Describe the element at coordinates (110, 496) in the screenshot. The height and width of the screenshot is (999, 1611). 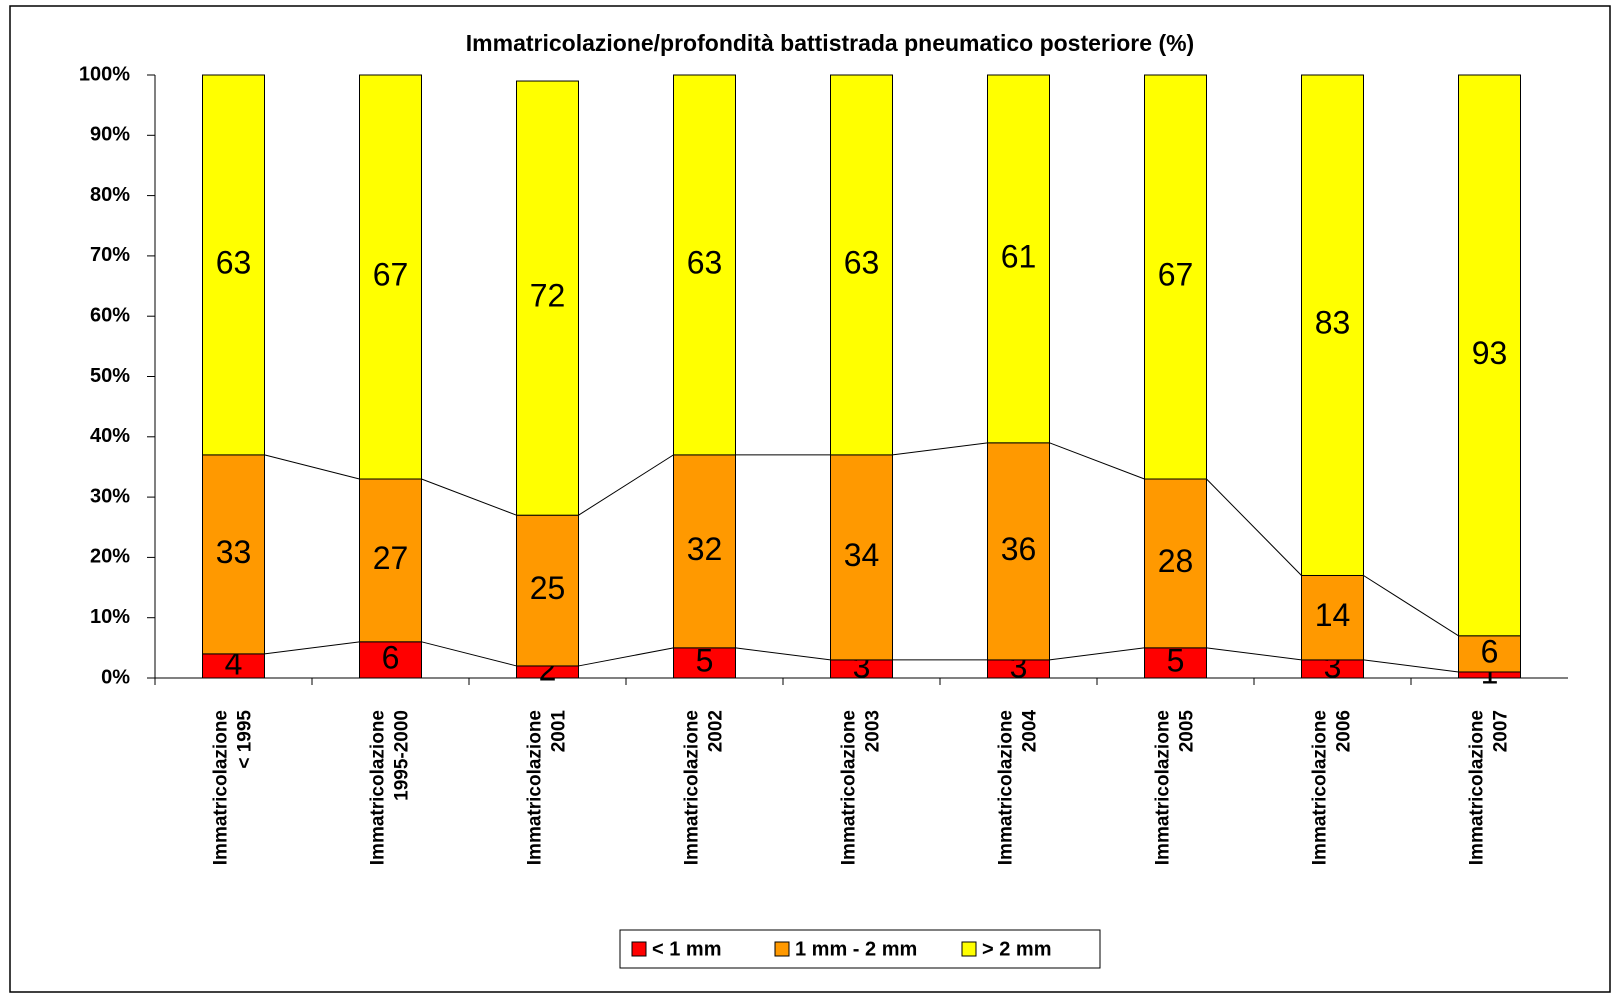
I see `y-tick-label: 30%` at that location.